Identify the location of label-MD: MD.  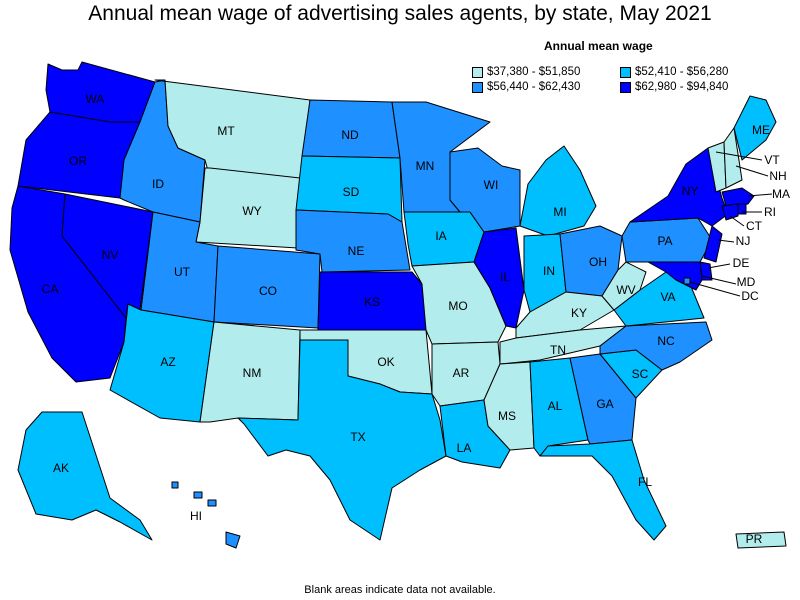
(746, 282).